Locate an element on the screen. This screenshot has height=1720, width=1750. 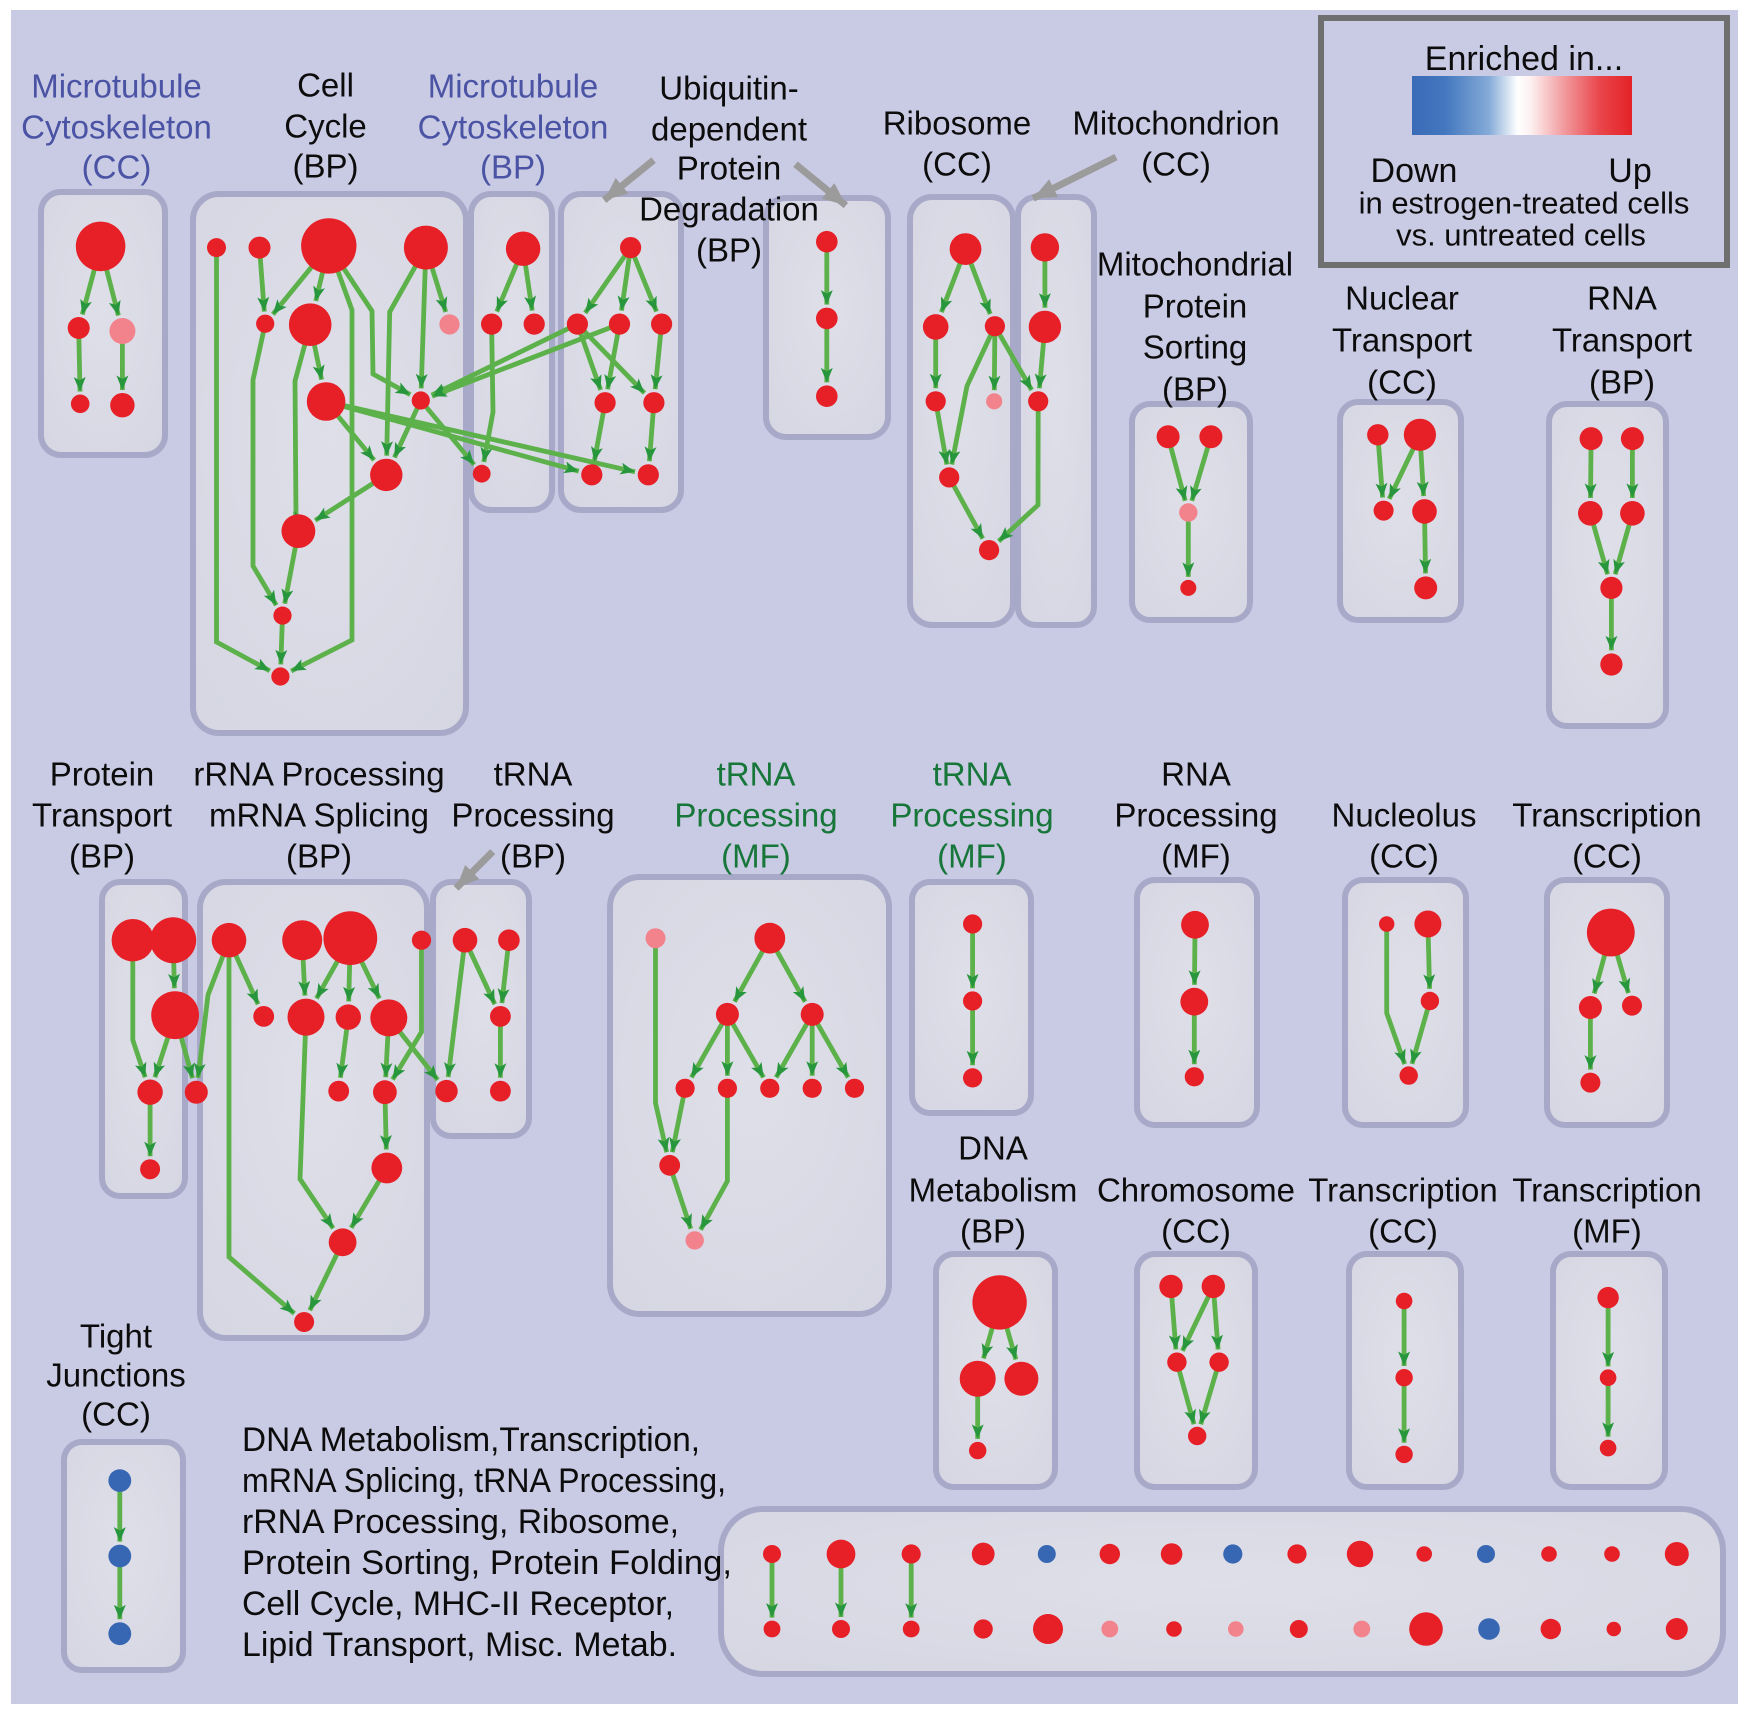
svg-text: Up is located at coordinates (1629, 171).